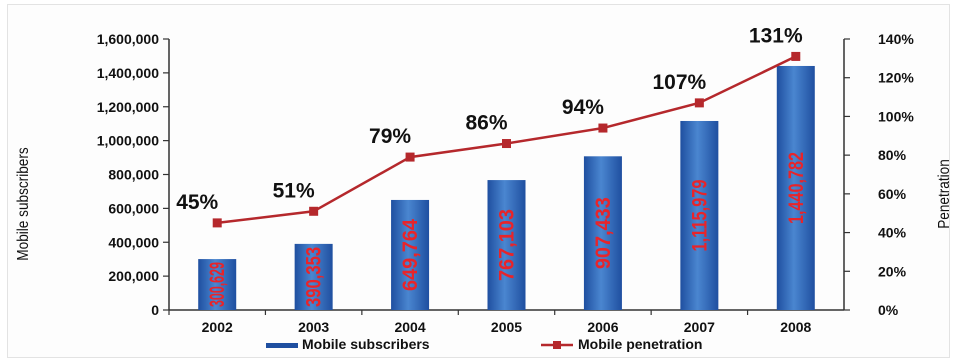 The width and height of the screenshot is (956, 361). Describe the element at coordinates (602, 327) in the screenshot. I see `x-tick-label: 2006` at that location.